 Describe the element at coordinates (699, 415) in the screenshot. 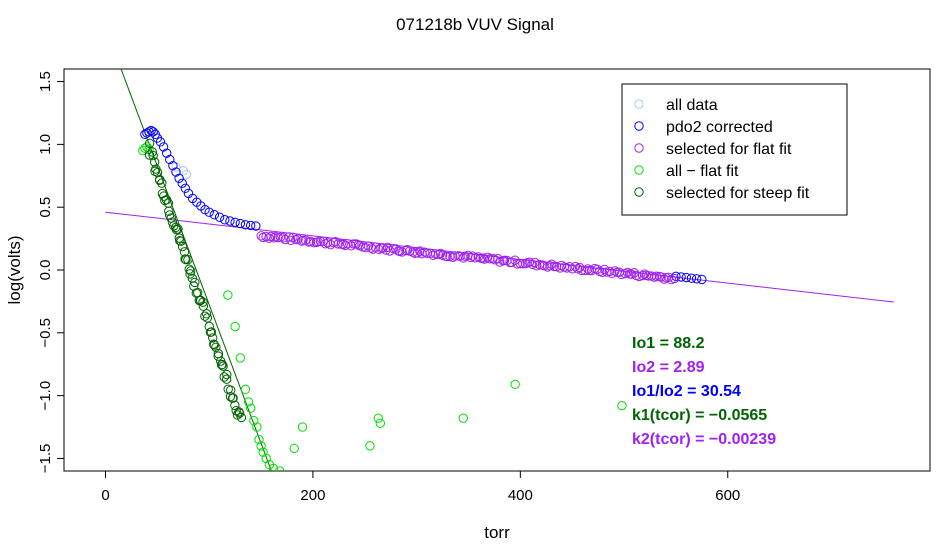

I see `fit-annotation: k1(tcor) = −0.0565` at that location.